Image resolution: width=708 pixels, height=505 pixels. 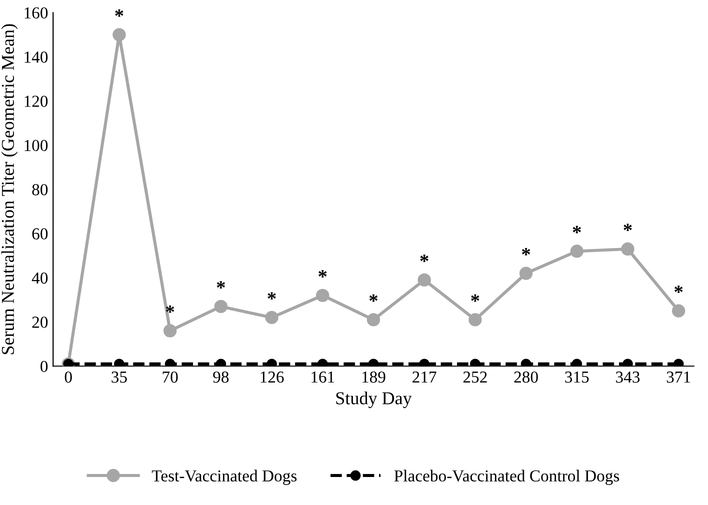 What do you see at coordinates (44, 366) in the screenshot?
I see `y-tick-label: 0` at bounding box center [44, 366].